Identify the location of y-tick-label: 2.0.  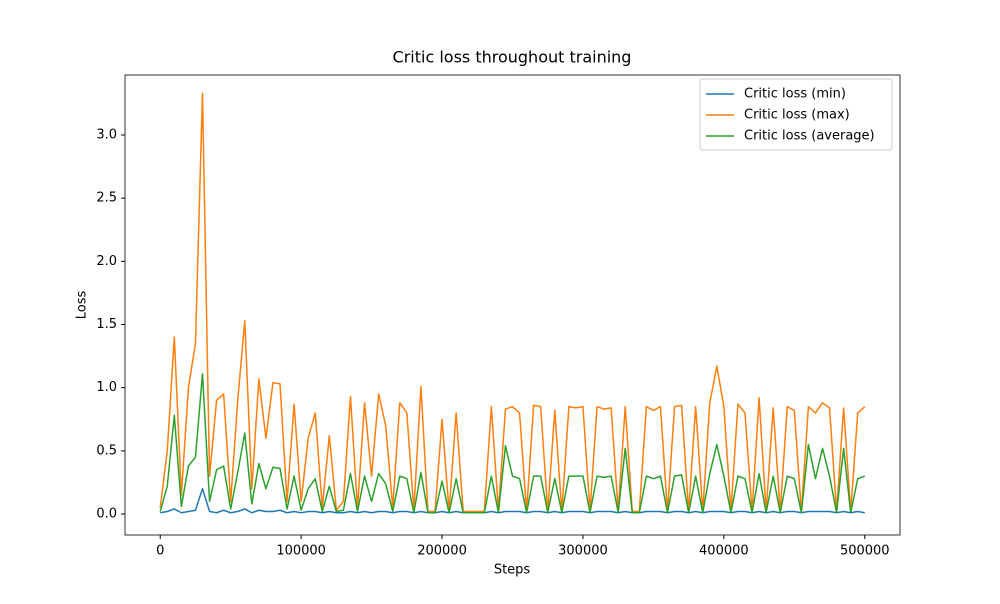
(106, 261).